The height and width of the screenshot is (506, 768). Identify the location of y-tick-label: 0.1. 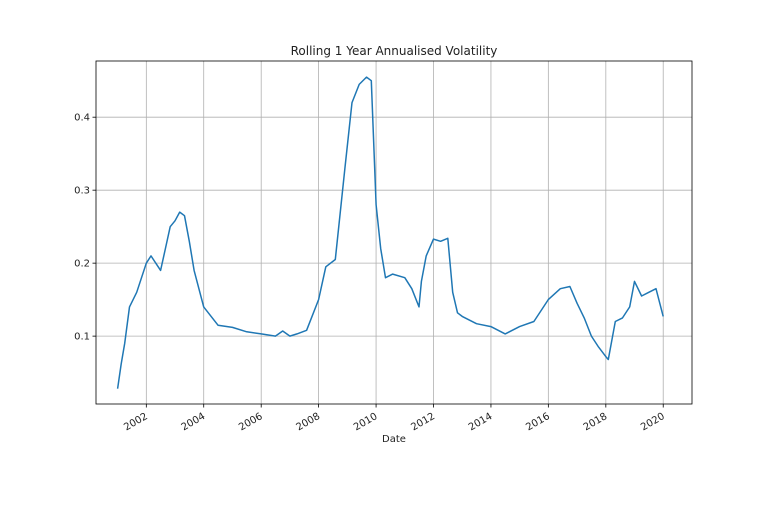
(82, 337).